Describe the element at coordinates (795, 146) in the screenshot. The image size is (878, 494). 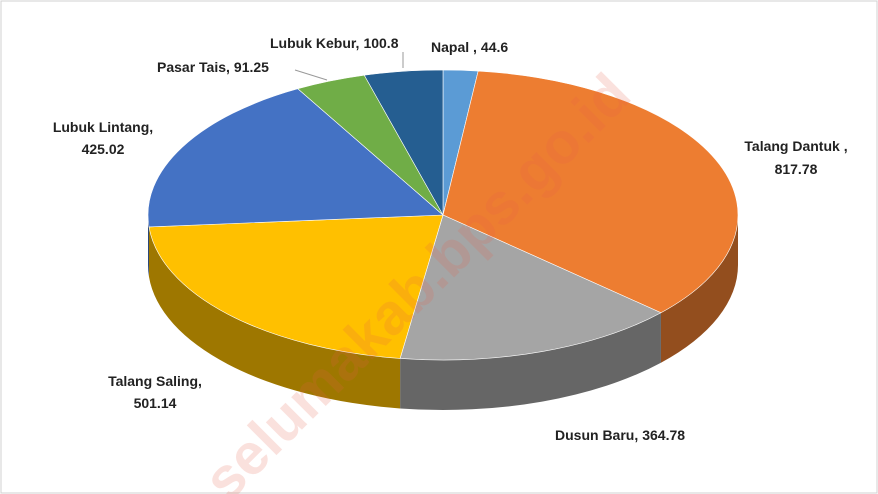
I see `label-category: Talang Dantuk ,` at that location.